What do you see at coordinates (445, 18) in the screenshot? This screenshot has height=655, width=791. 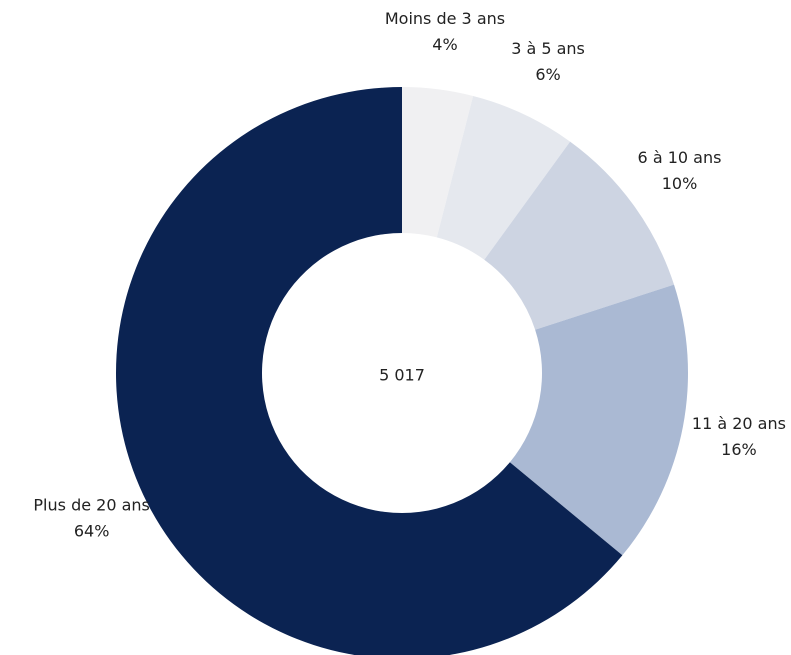 I see `slice-label: Moins de 3 ans` at bounding box center [445, 18].